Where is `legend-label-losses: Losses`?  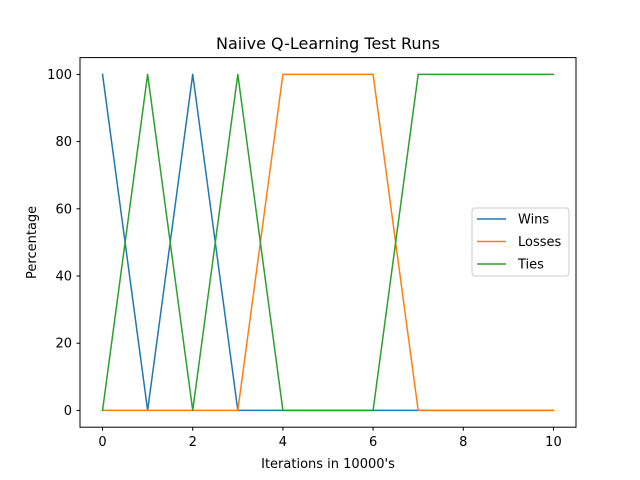 legend-label-losses: Losses is located at coordinates (540, 242).